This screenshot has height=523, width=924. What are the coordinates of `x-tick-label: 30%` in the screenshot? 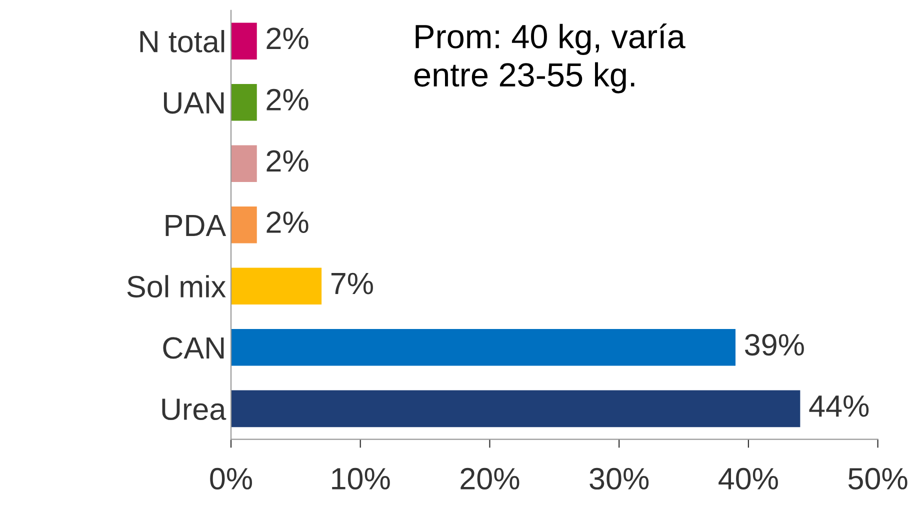 It's located at (619, 479).